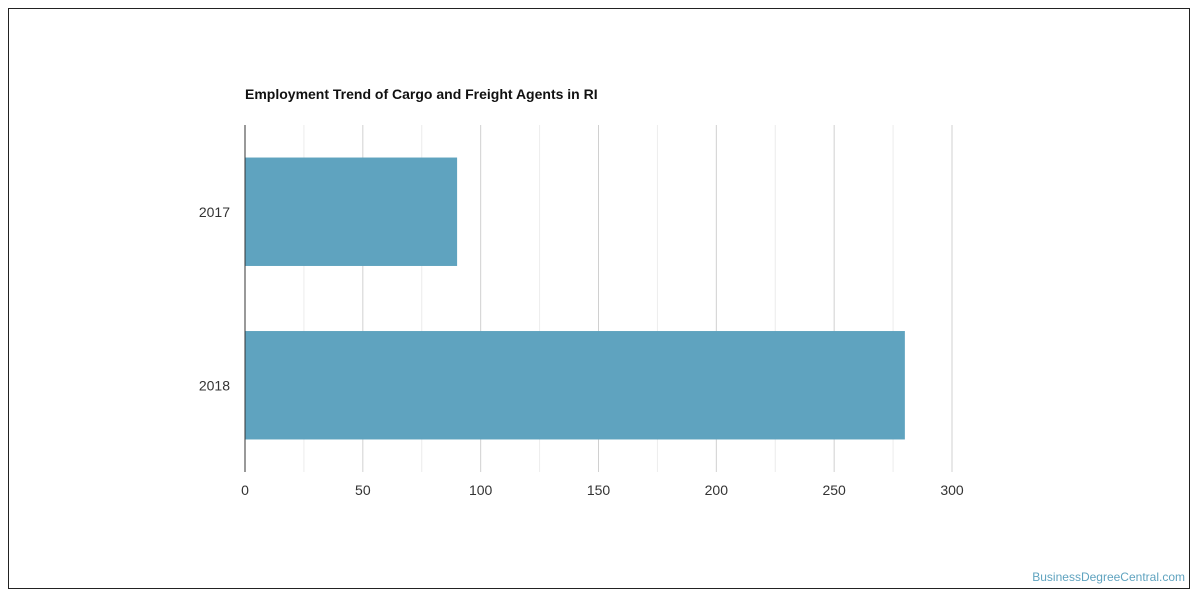 This screenshot has height=600, width=1200. Describe the element at coordinates (214, 212) in the screenshot. I see `y-tick-label: 2017` at that location.